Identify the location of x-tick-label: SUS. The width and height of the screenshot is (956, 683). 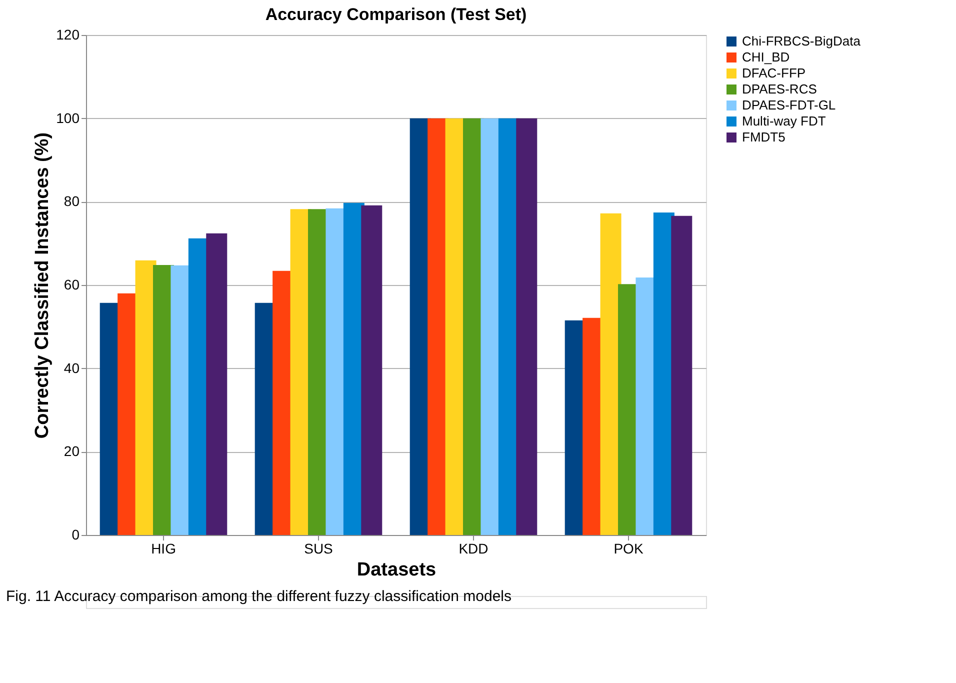
(318, 548).